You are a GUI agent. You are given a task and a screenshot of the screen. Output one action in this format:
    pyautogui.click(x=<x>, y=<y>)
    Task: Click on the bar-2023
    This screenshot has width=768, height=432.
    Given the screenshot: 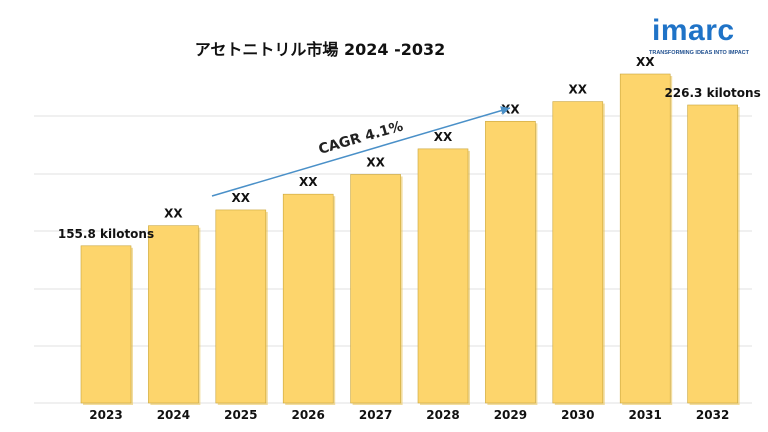 What is the action you would take?
    pyautogui.click(x=106, y=324)
    